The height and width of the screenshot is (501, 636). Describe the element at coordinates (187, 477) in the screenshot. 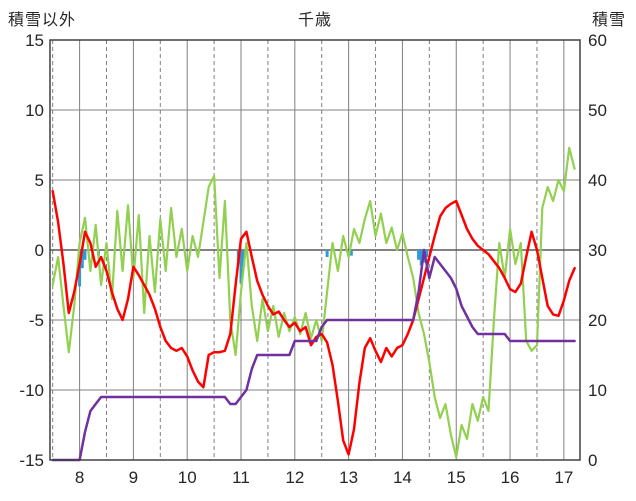

I see `x-axis-tick-label: 10` at that location.